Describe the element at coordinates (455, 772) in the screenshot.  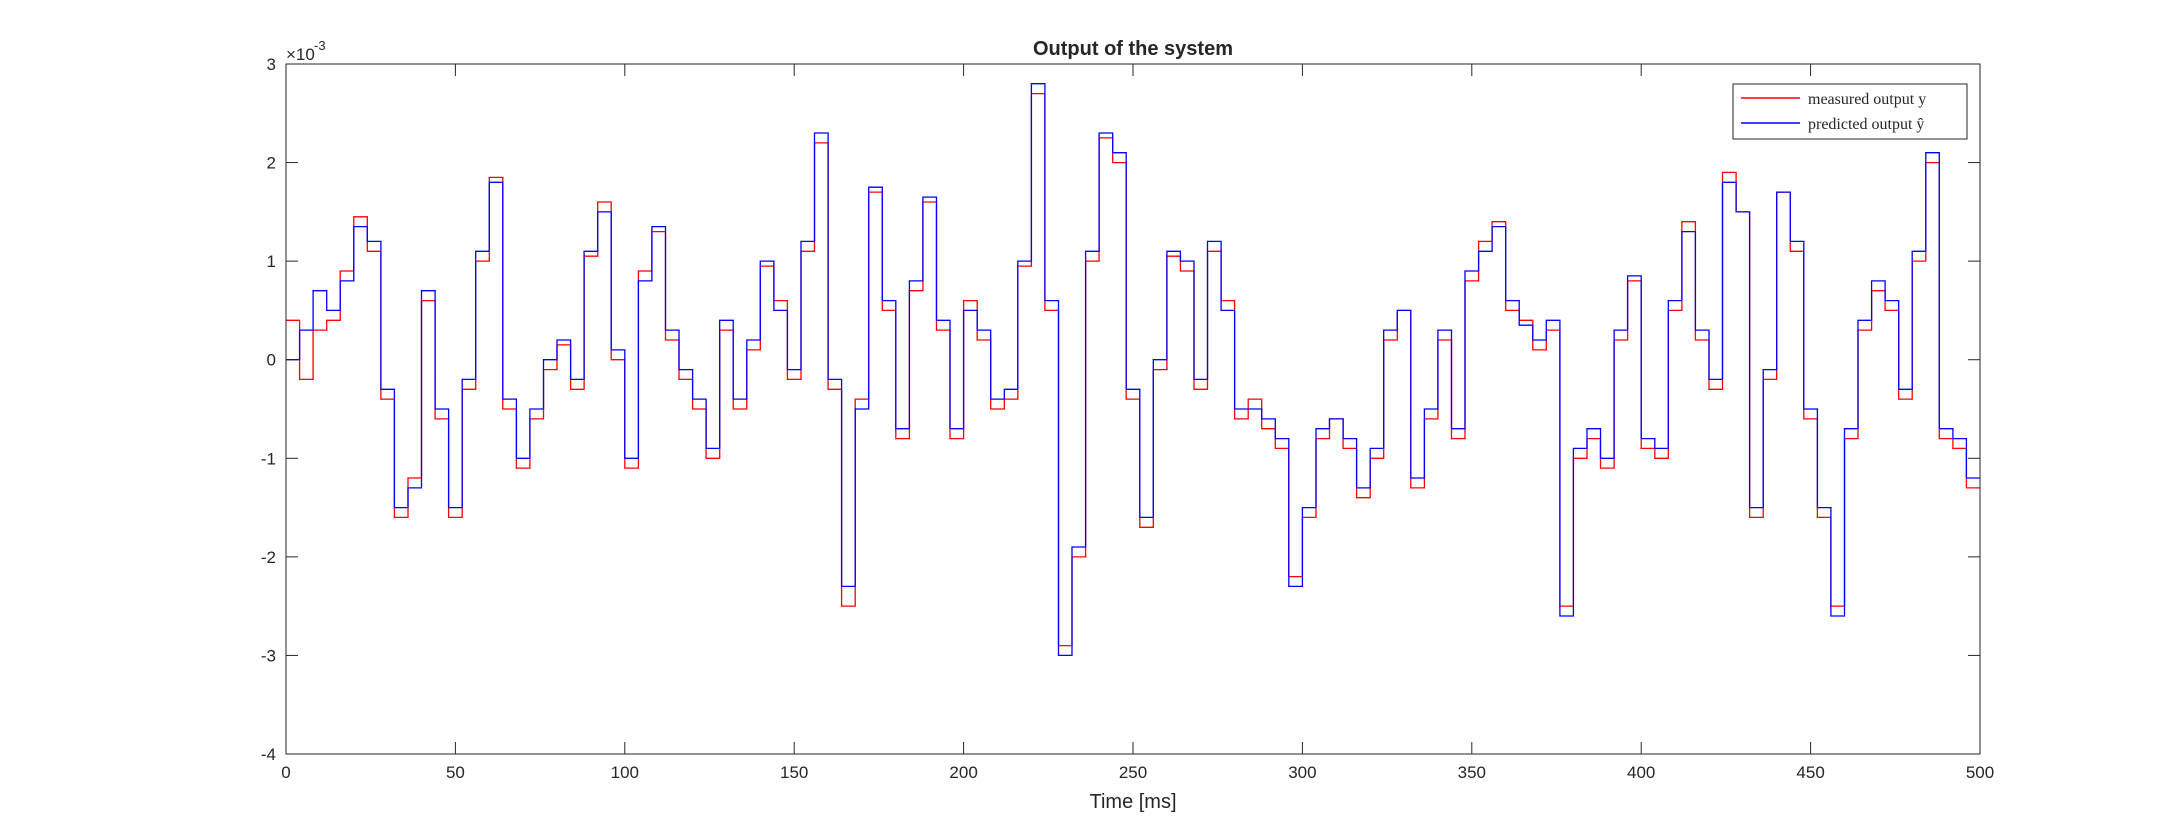
I see `x-tick-label-1: 50` at that location.